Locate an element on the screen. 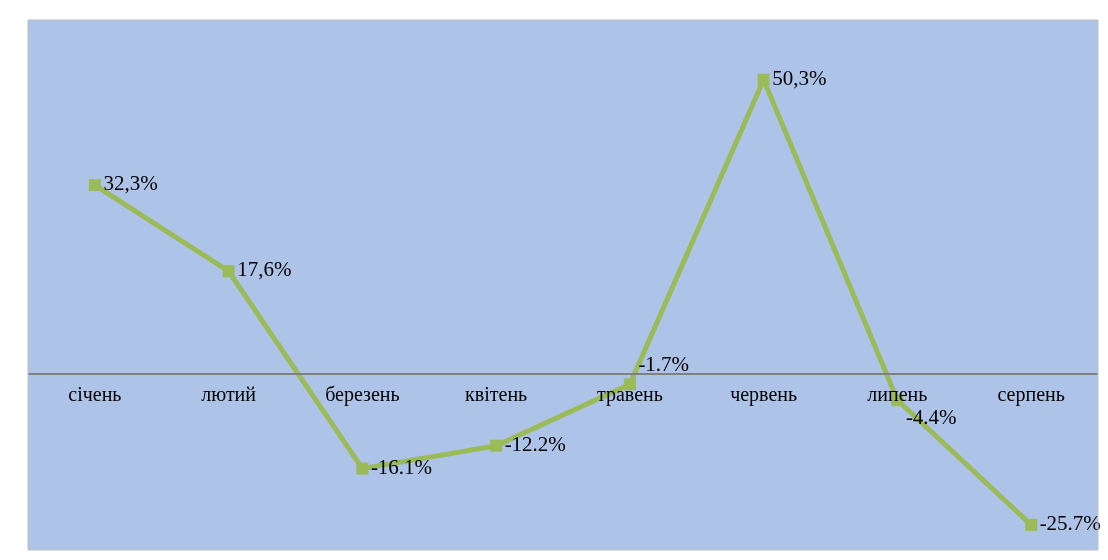 This screenshot has width=1108, height=560. data-label: 32,3% is located at coordinates (130, 183).